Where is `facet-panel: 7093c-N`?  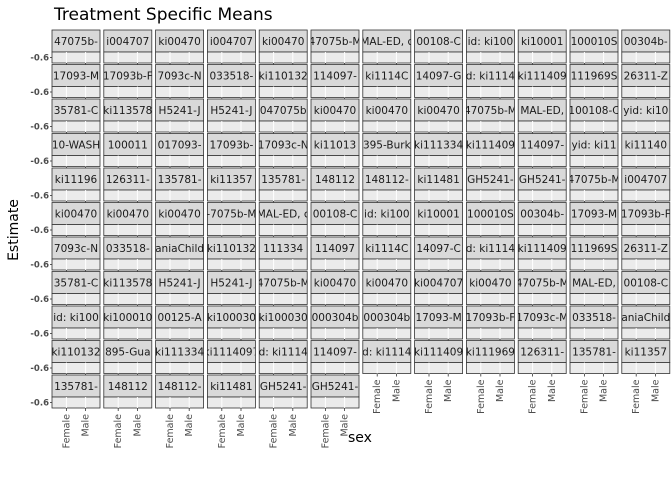 facet-panel: 7093c-N is located at coordinates (76, 254).